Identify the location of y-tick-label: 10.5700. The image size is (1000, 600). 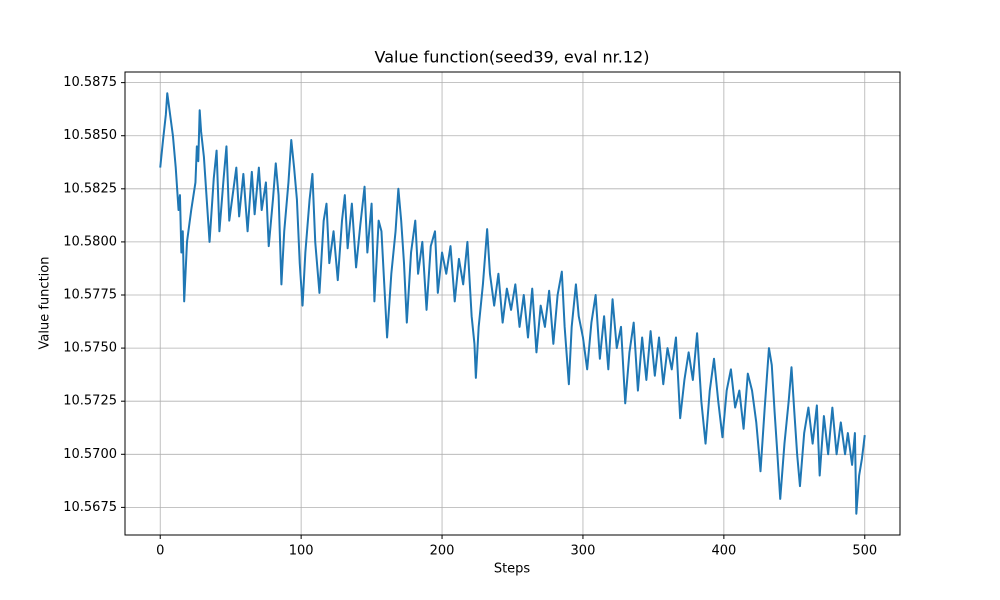
(90, 454).